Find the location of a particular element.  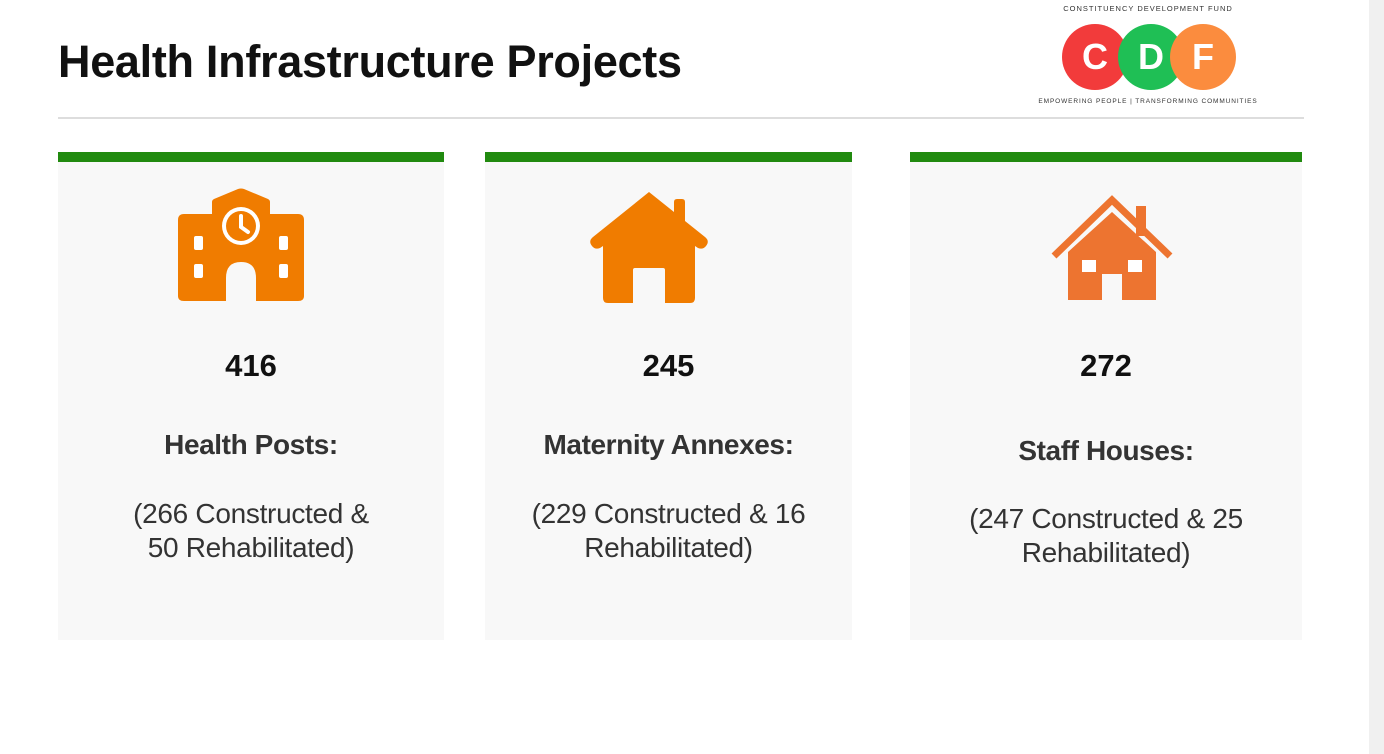

scrollbar is located at coordinates (1376, 377).